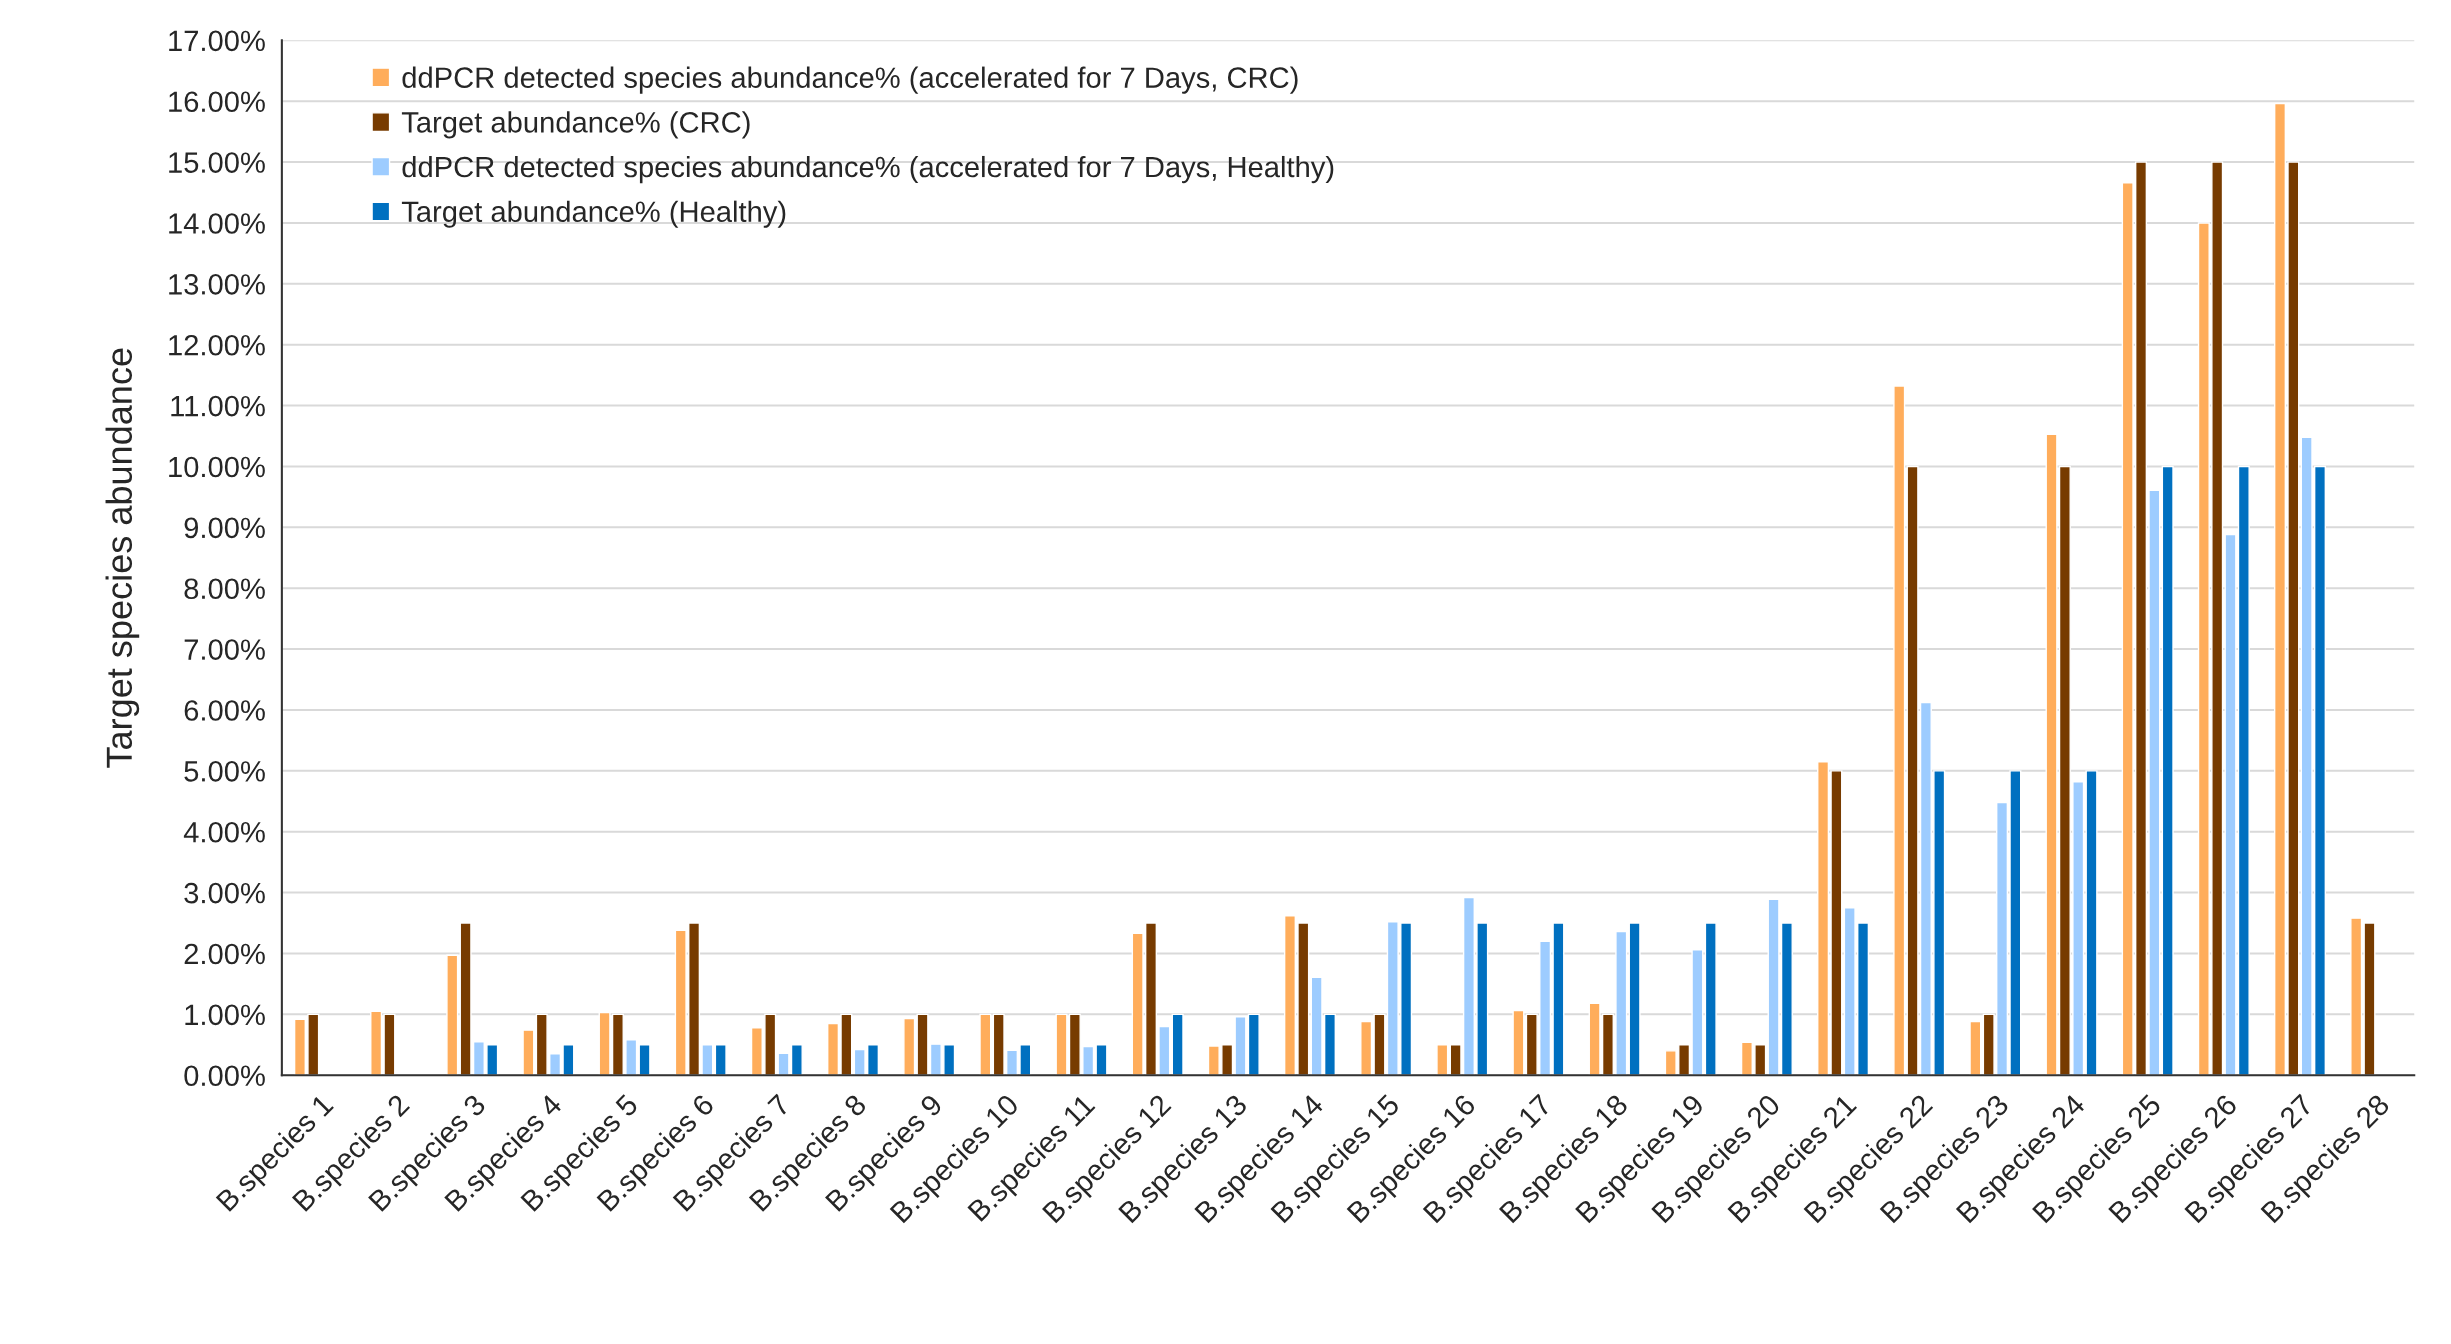  What do you see at coordinates (593, 214) in the screenshot?
I see `legend-label: Target abundance% (Healthy)` at bounding box center [593, 214].